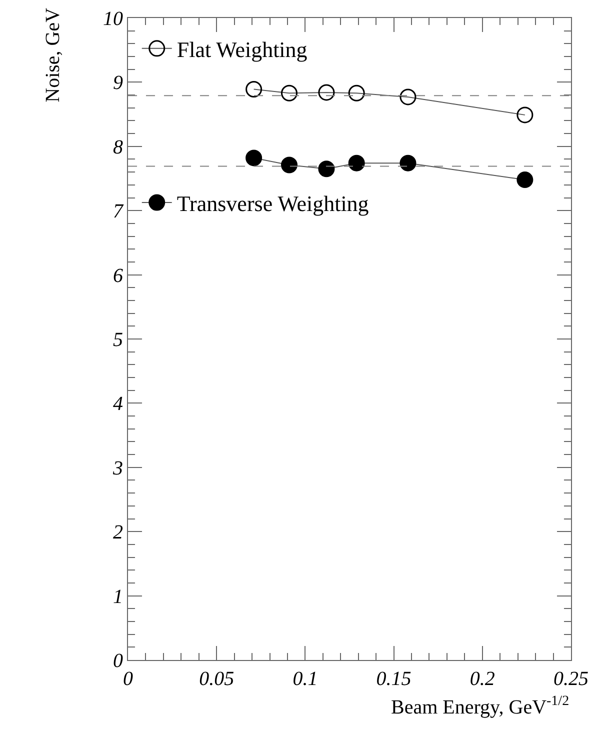 The height and width of the screenshot is (731, 593). What do you see at coordinates (394, 679) in the screenshot?
I see `x-tick-label: 0.15` at bounding box center [394, 679].